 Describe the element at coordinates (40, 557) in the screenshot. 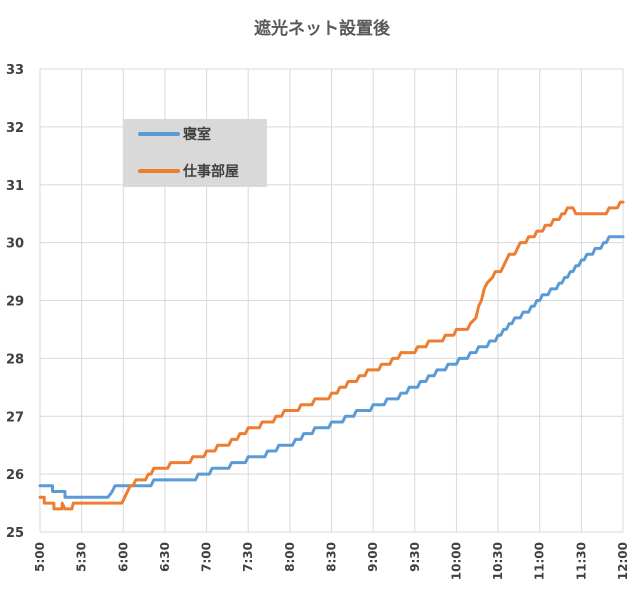

I see `x-tick-label: 5:00` at that location.